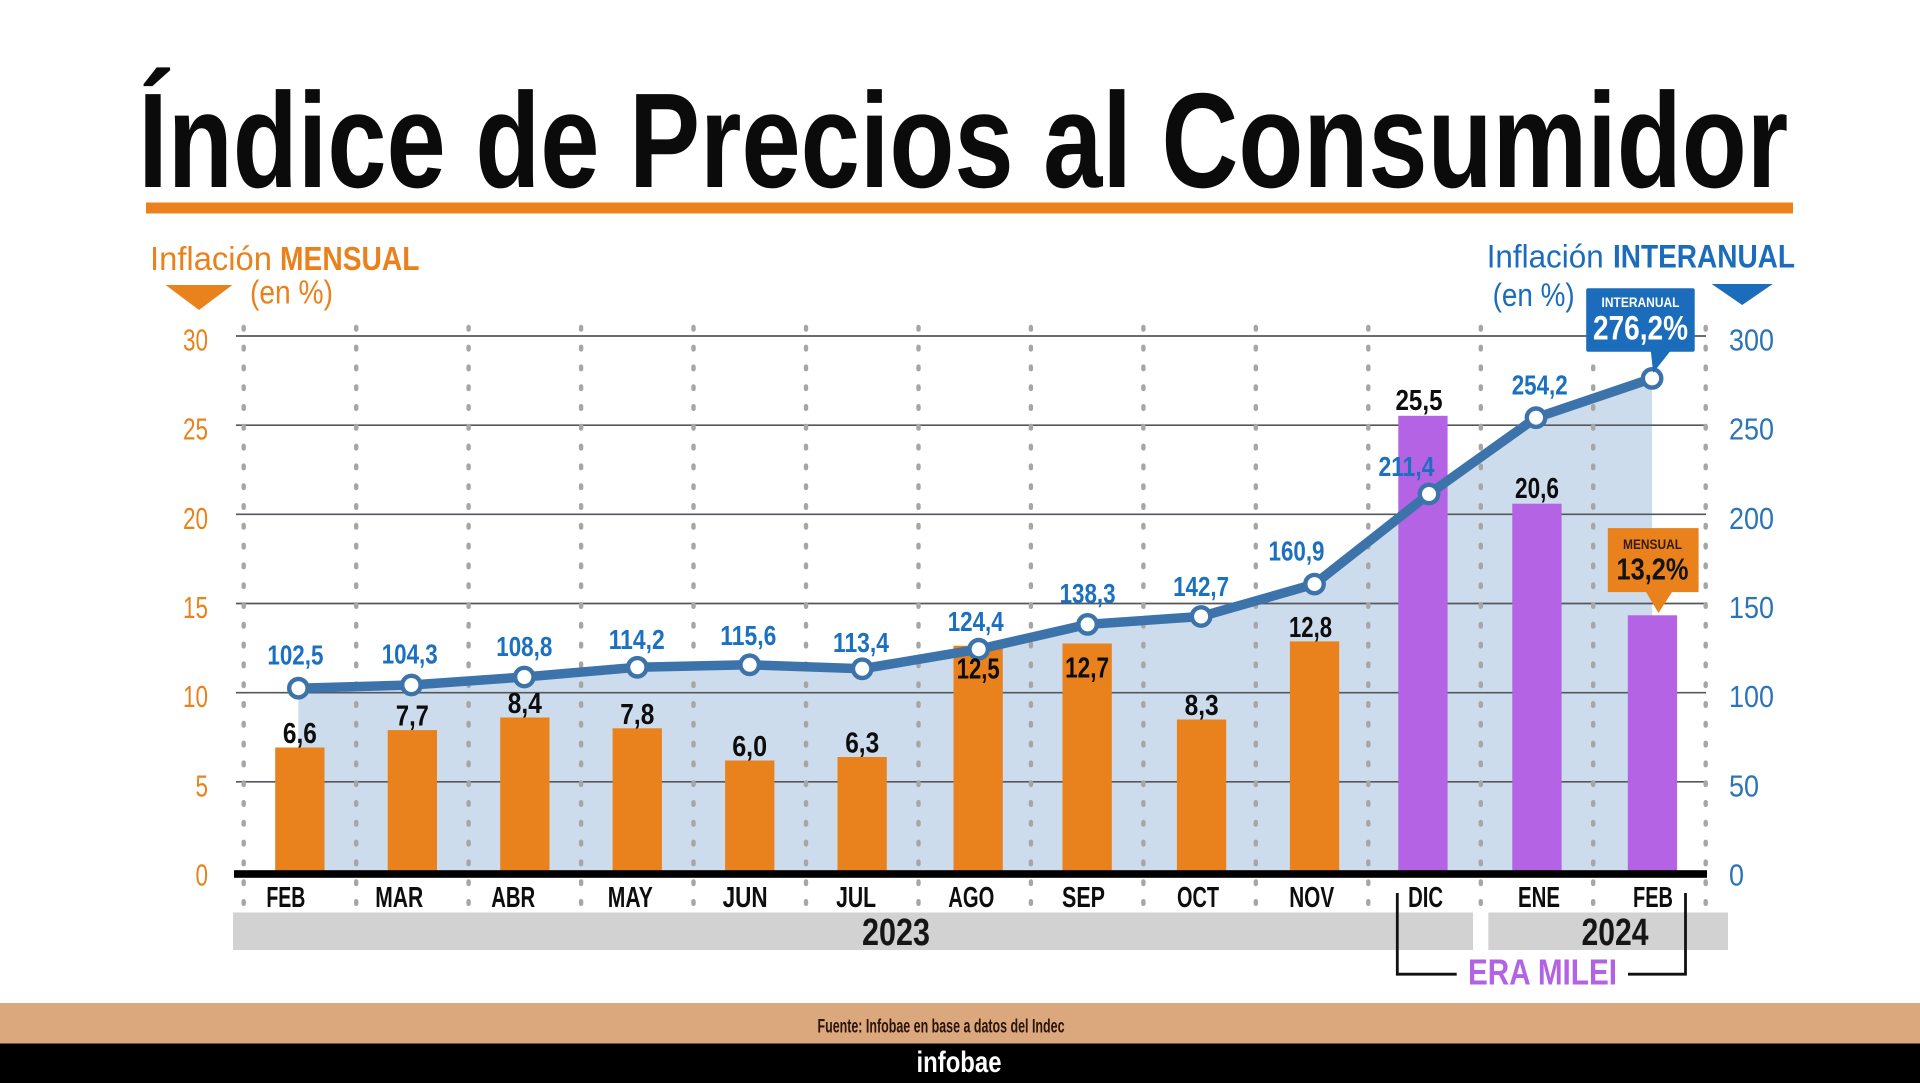  I want to click on svg-text: JUN, so click(745, 898).